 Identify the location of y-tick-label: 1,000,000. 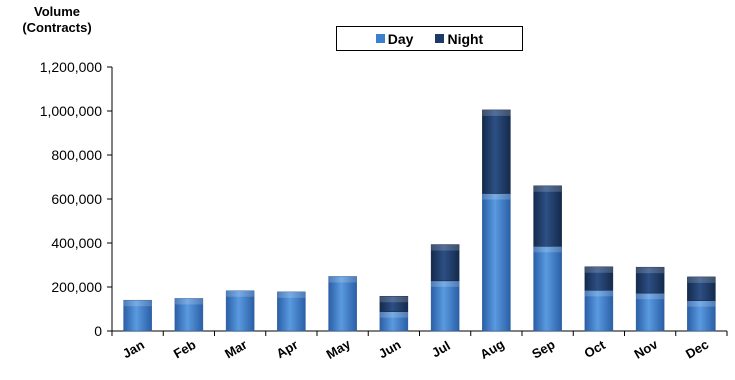
(71, 111).